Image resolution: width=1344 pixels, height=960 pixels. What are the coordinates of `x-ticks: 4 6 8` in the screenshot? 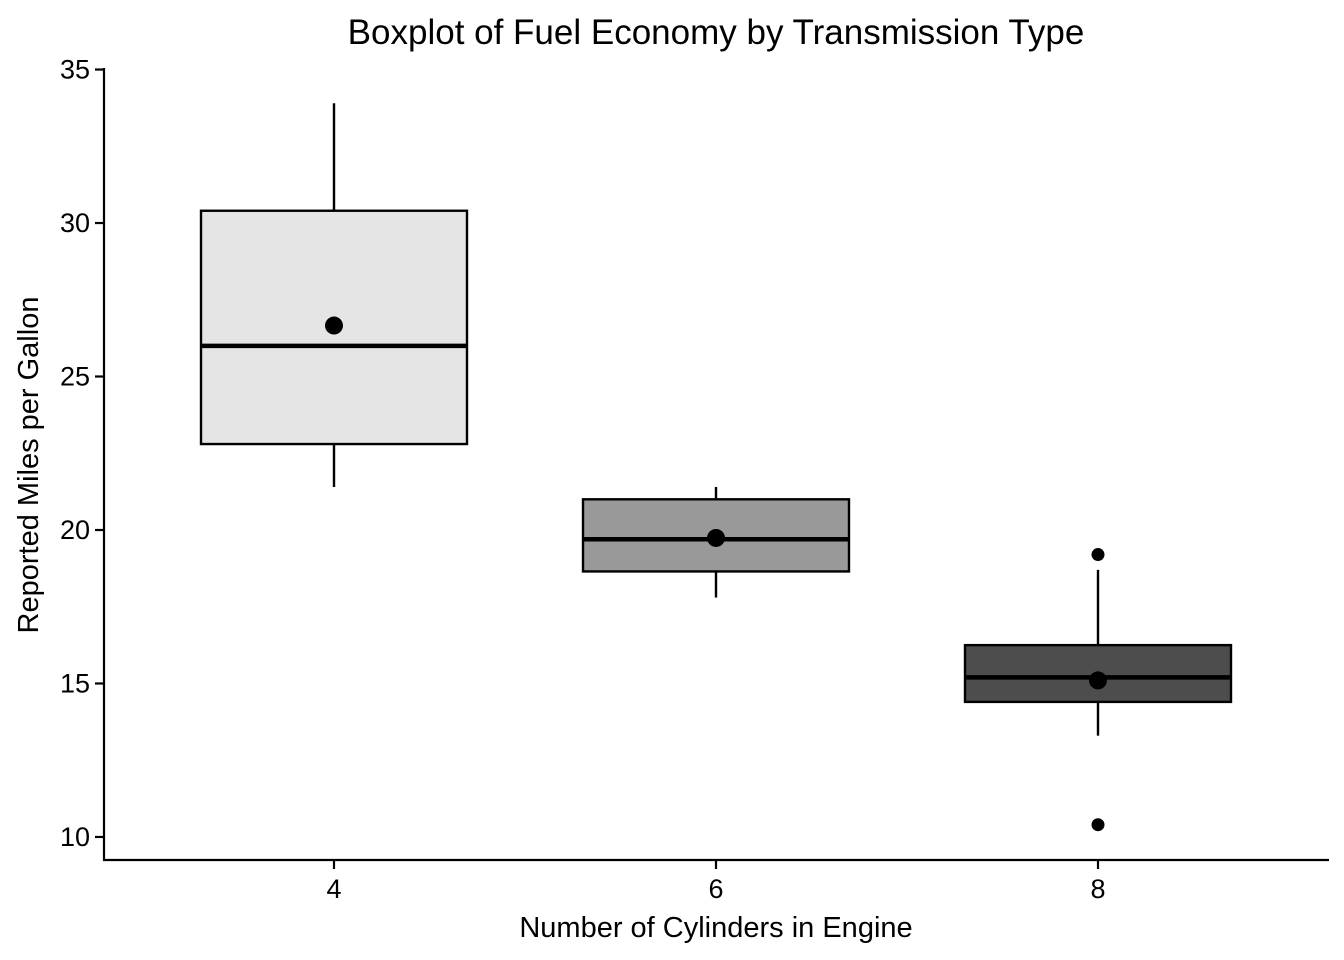 It's located at (716, 882).